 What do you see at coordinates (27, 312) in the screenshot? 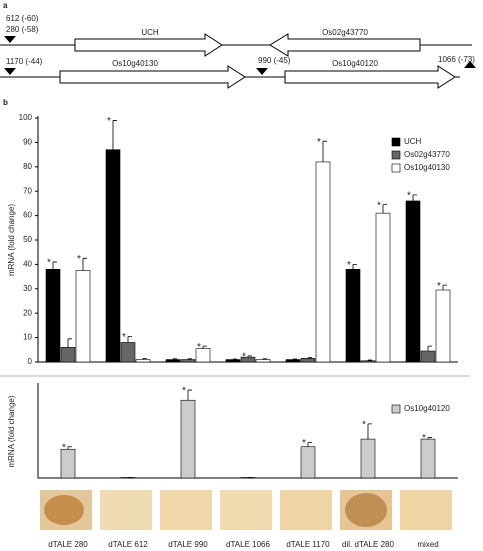
I see `y-tick-label: 20` at bounding box center [27, 312].